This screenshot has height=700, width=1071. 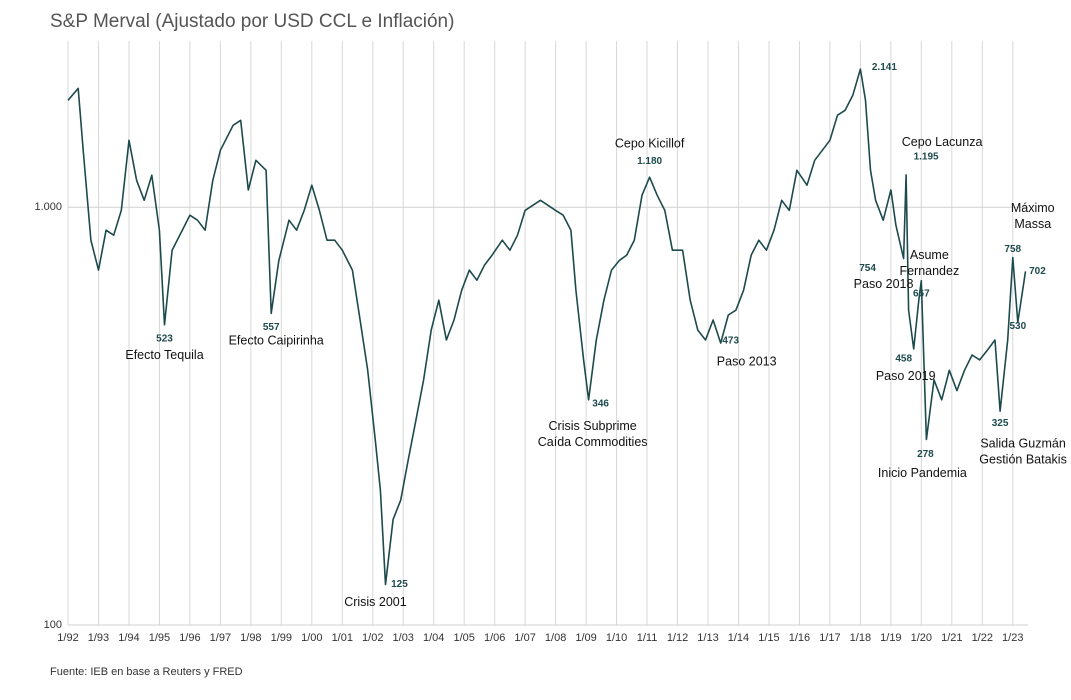 What do you see at coordinates (747, 361) in the screenshot?
I see `annotation-text: Paso 2013` at bounding box center [747, 361].